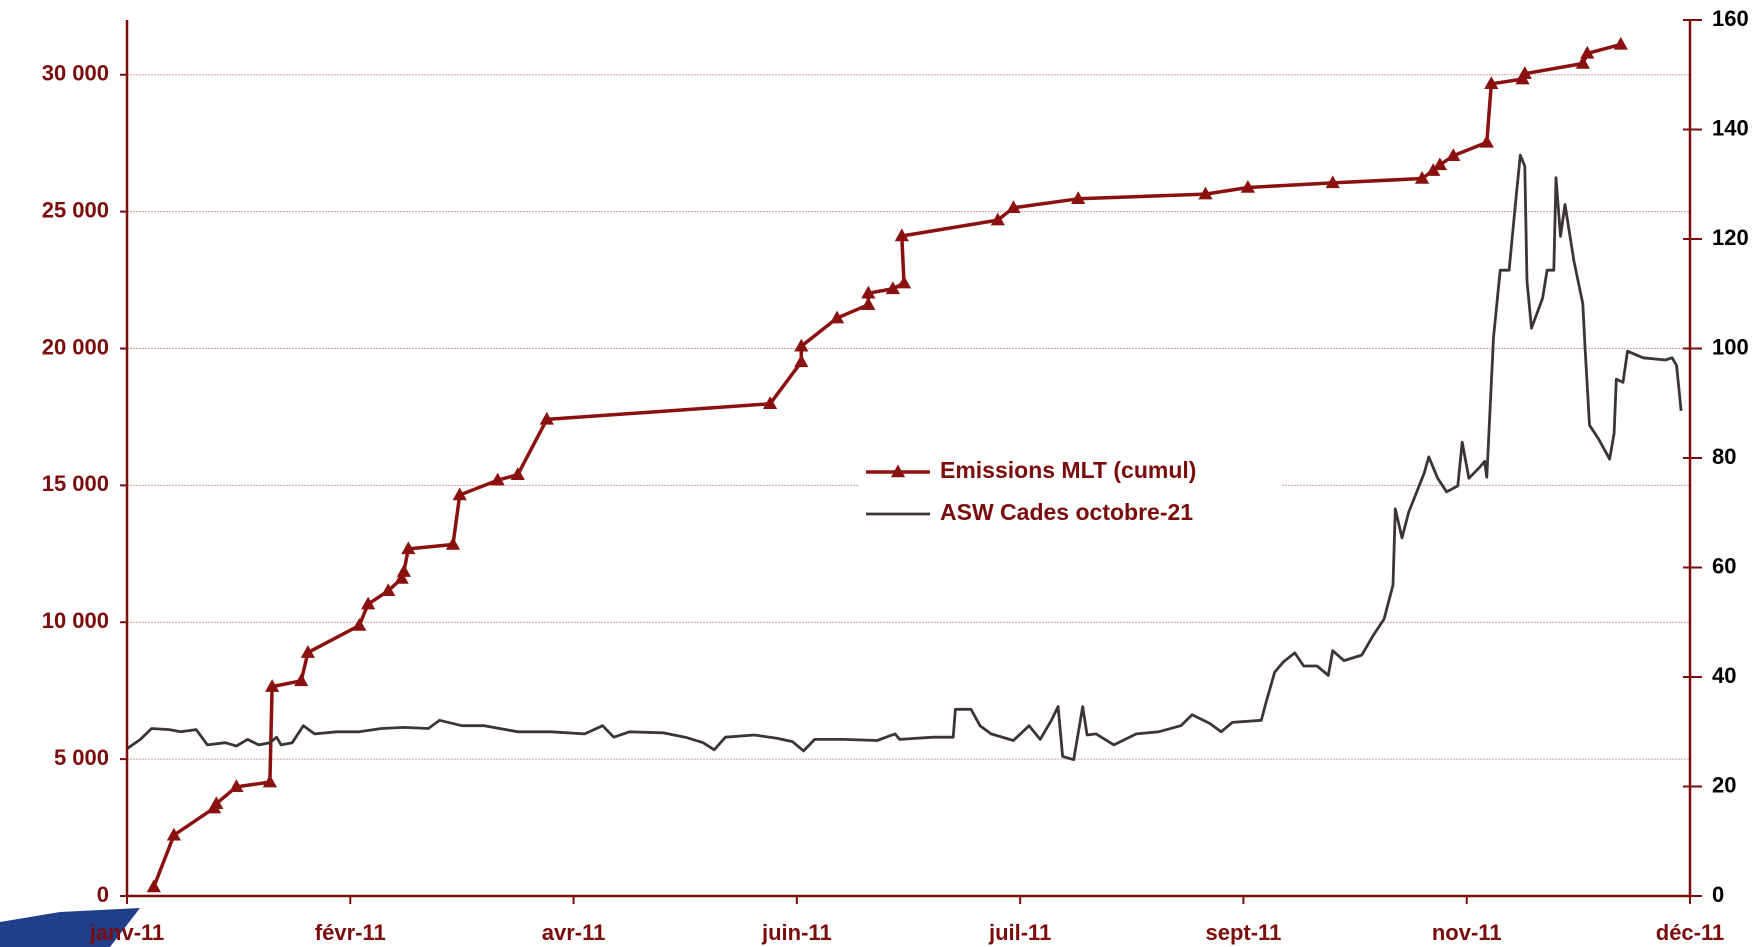 This screenshot has height=947, width=1762. I want to click on legend-marker, so click(898, 471).